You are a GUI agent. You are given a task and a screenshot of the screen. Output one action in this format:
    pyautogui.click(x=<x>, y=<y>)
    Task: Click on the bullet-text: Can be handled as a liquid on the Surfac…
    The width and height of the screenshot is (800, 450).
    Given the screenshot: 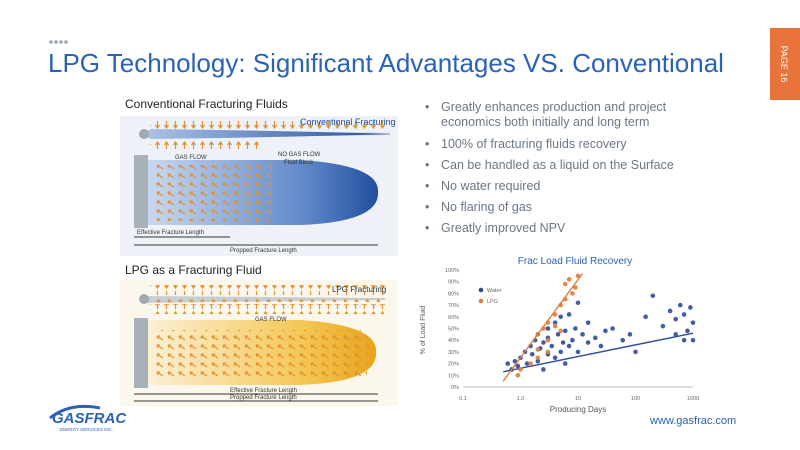 What is the action you would take?
    pyautogui.click(x=557, y=165)
    